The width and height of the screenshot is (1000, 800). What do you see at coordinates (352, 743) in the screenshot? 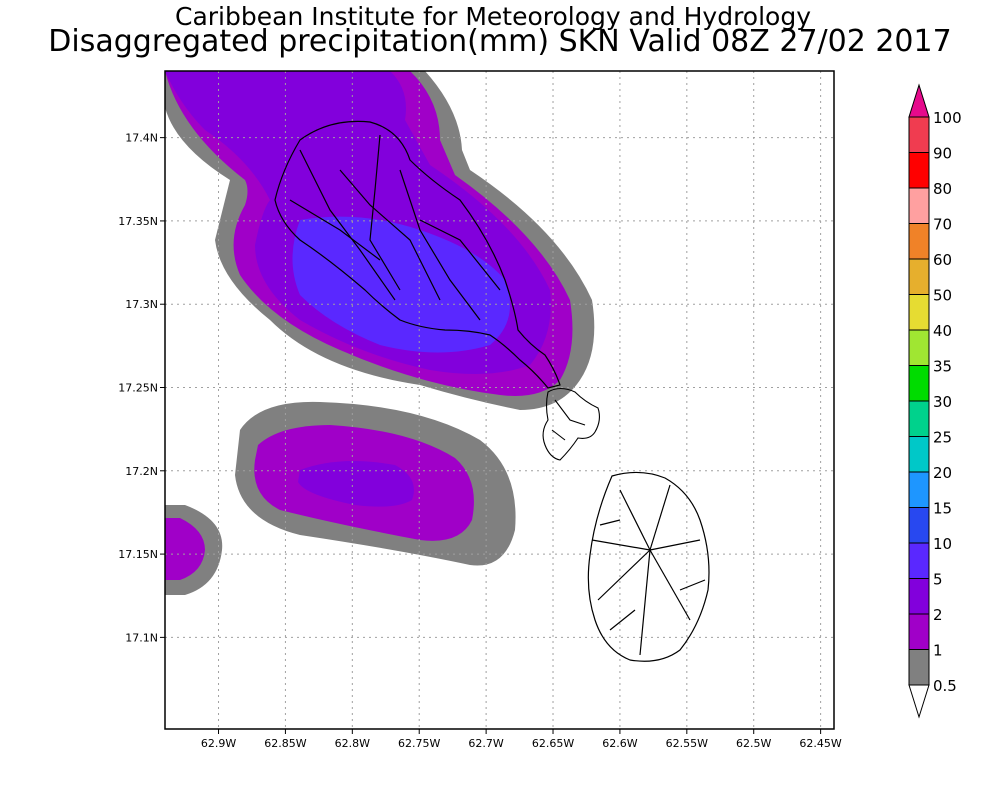
I see `lon-tick-label: 62.8W` at bounding box center [352, 743].